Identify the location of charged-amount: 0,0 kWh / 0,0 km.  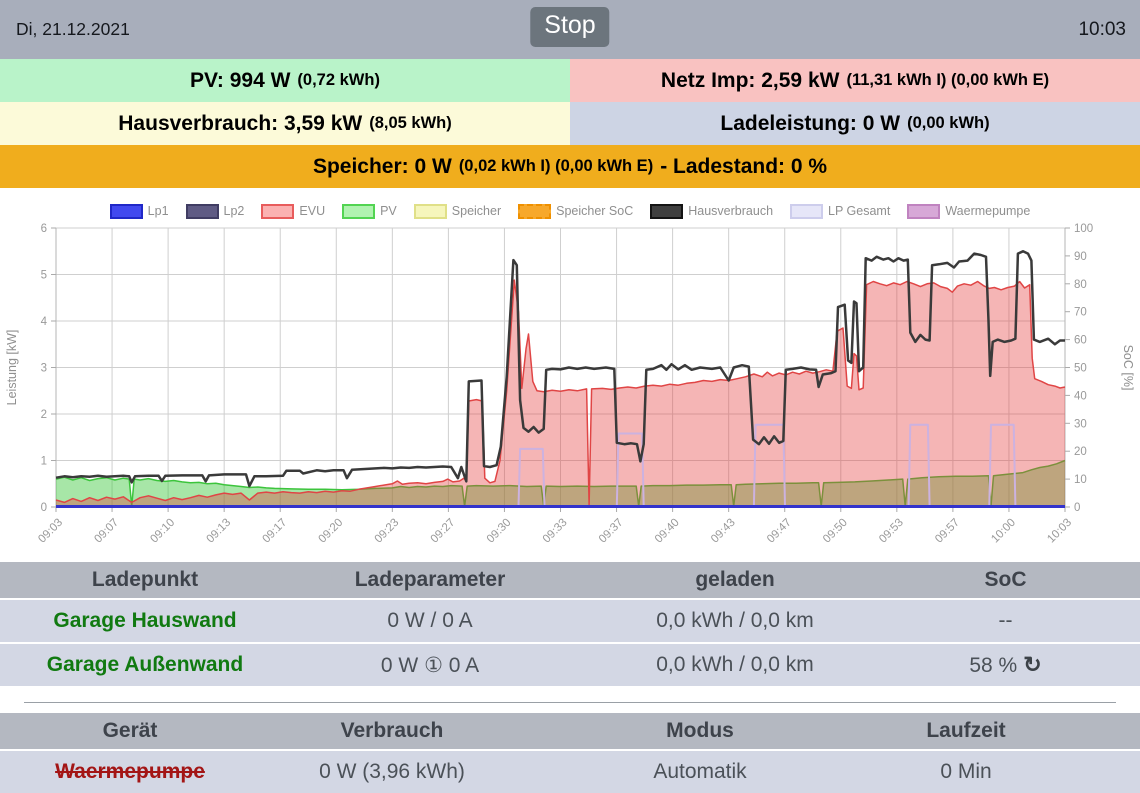
(735, 620).